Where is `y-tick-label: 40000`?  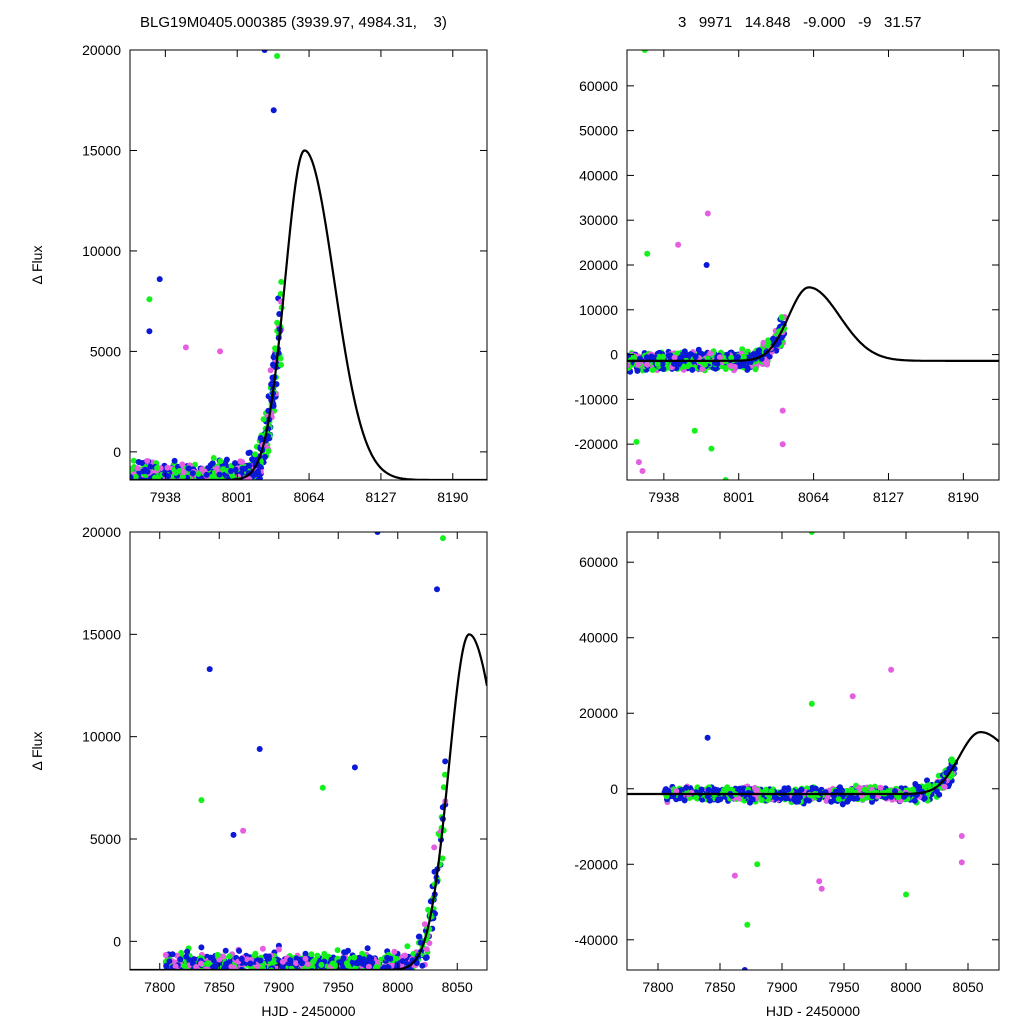 y-tick-label: 40000 is located at coordinates (598, 638).